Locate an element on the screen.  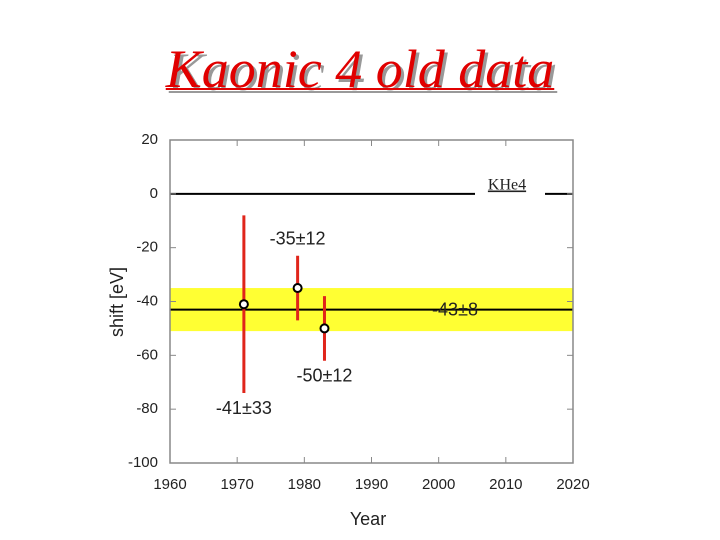
x-tick-label: 1990 is located at coordinates (371, 484).